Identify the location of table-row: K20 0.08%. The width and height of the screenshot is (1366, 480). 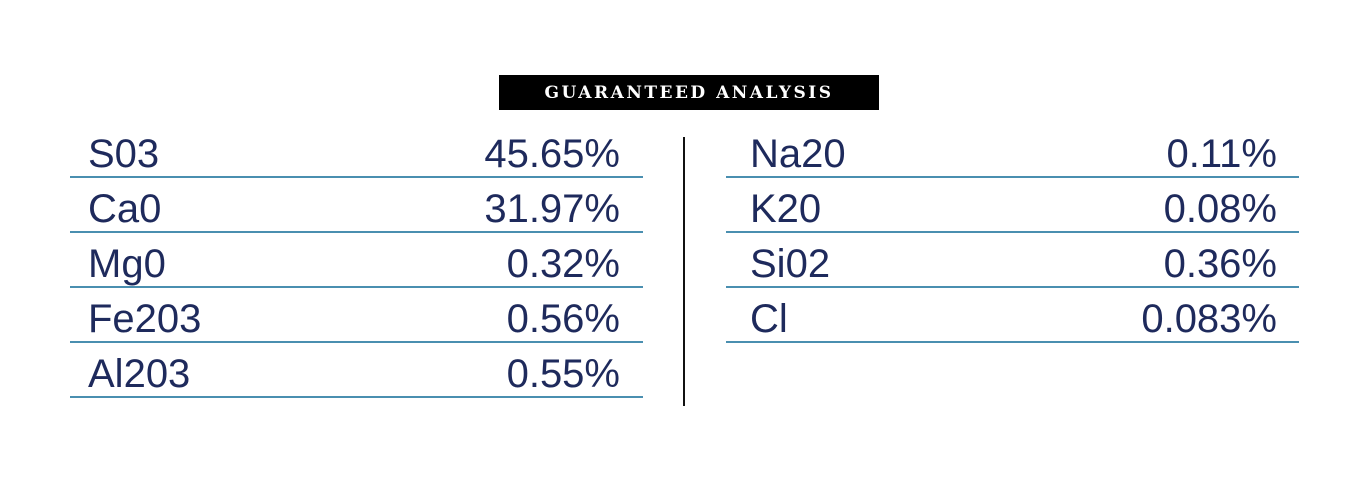
(1012, 205).